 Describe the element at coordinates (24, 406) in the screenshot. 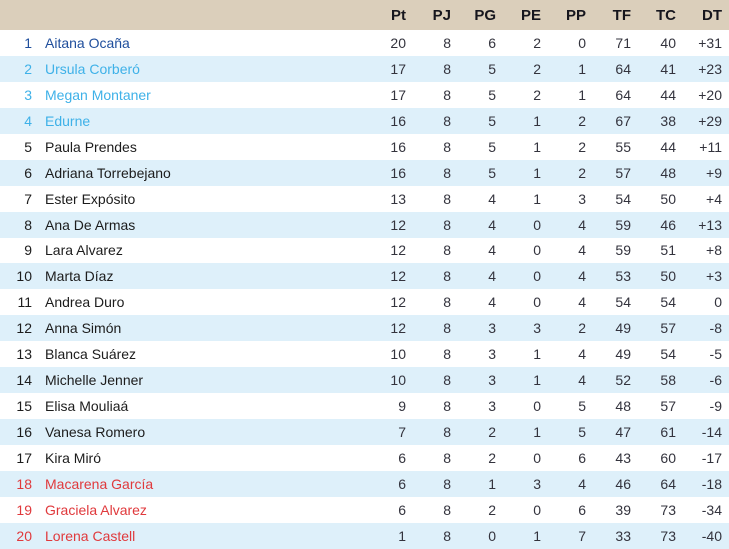

I see `rank-cell: 15` at that location.